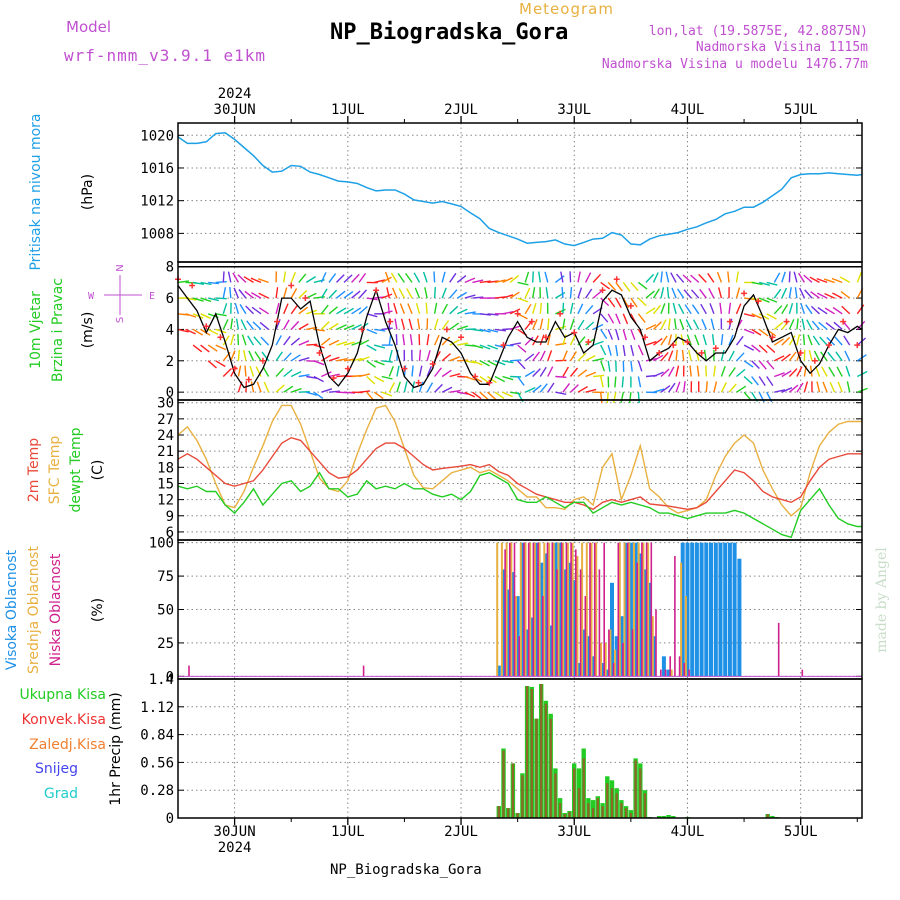 The width and height of the screenshot is (900, 900). I want to click on wind-ylabel-2: Brzina i Pravac, so click(58, 330).